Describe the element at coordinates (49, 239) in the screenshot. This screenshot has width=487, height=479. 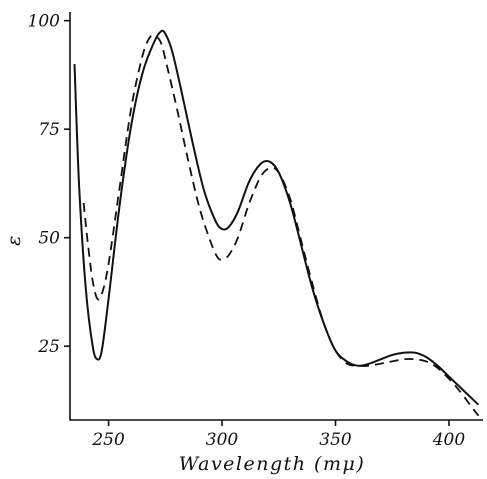
I see `y-tick-label: 50` at that location.